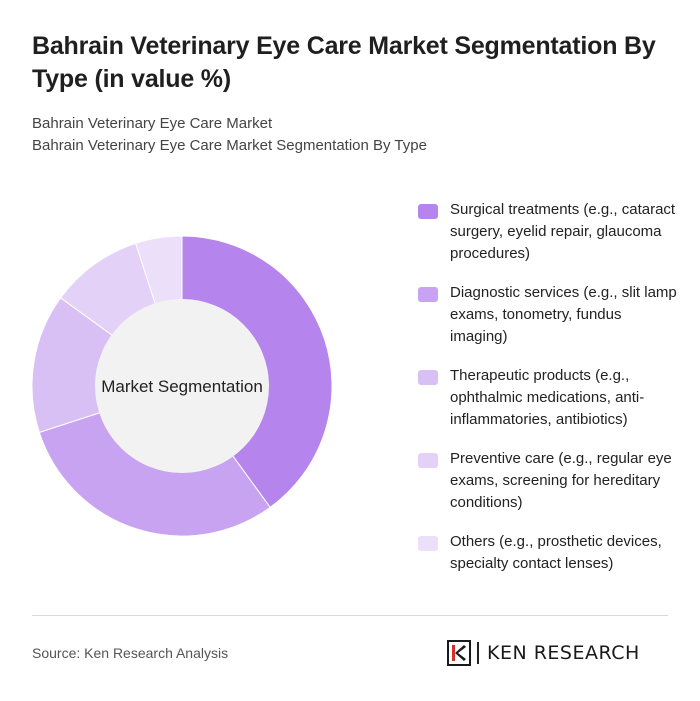 This screenshot has height=701, width=700. Describe the element at coordinates (563, 653) in the screenshot. I see `brand-name: KEN RESEARCH` at that location.